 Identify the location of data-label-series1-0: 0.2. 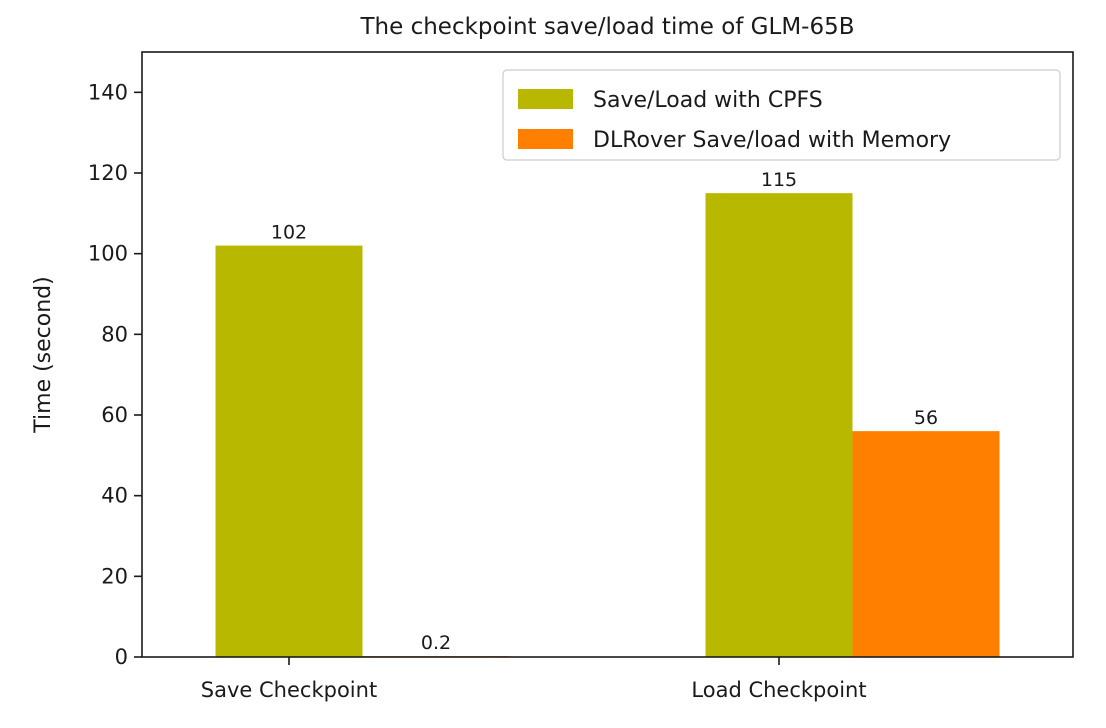
(436, 643).